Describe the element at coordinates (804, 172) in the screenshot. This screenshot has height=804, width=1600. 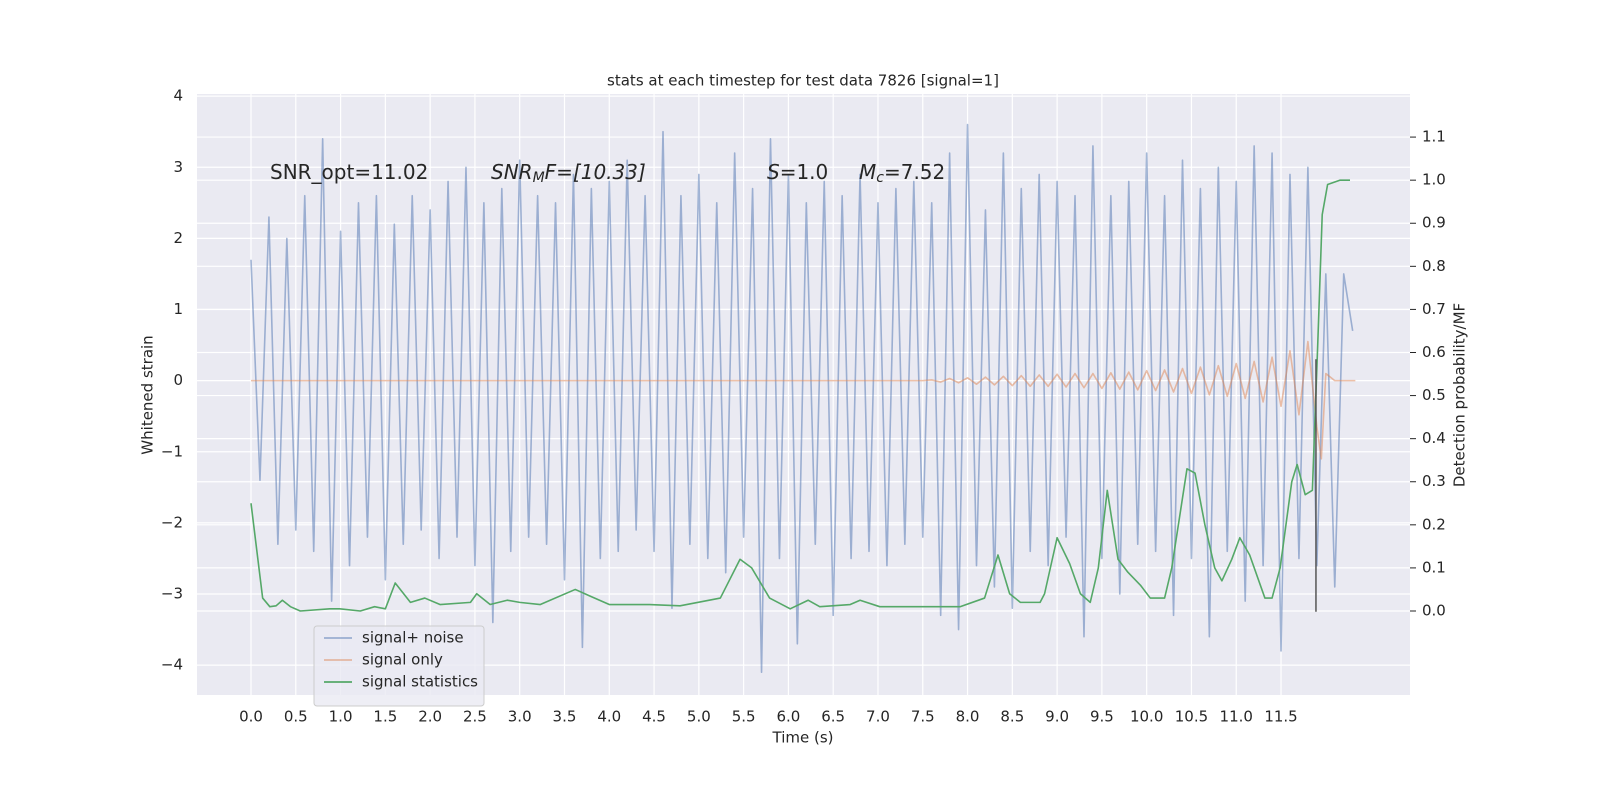
I see `annotation-part: =1.0` at that location.